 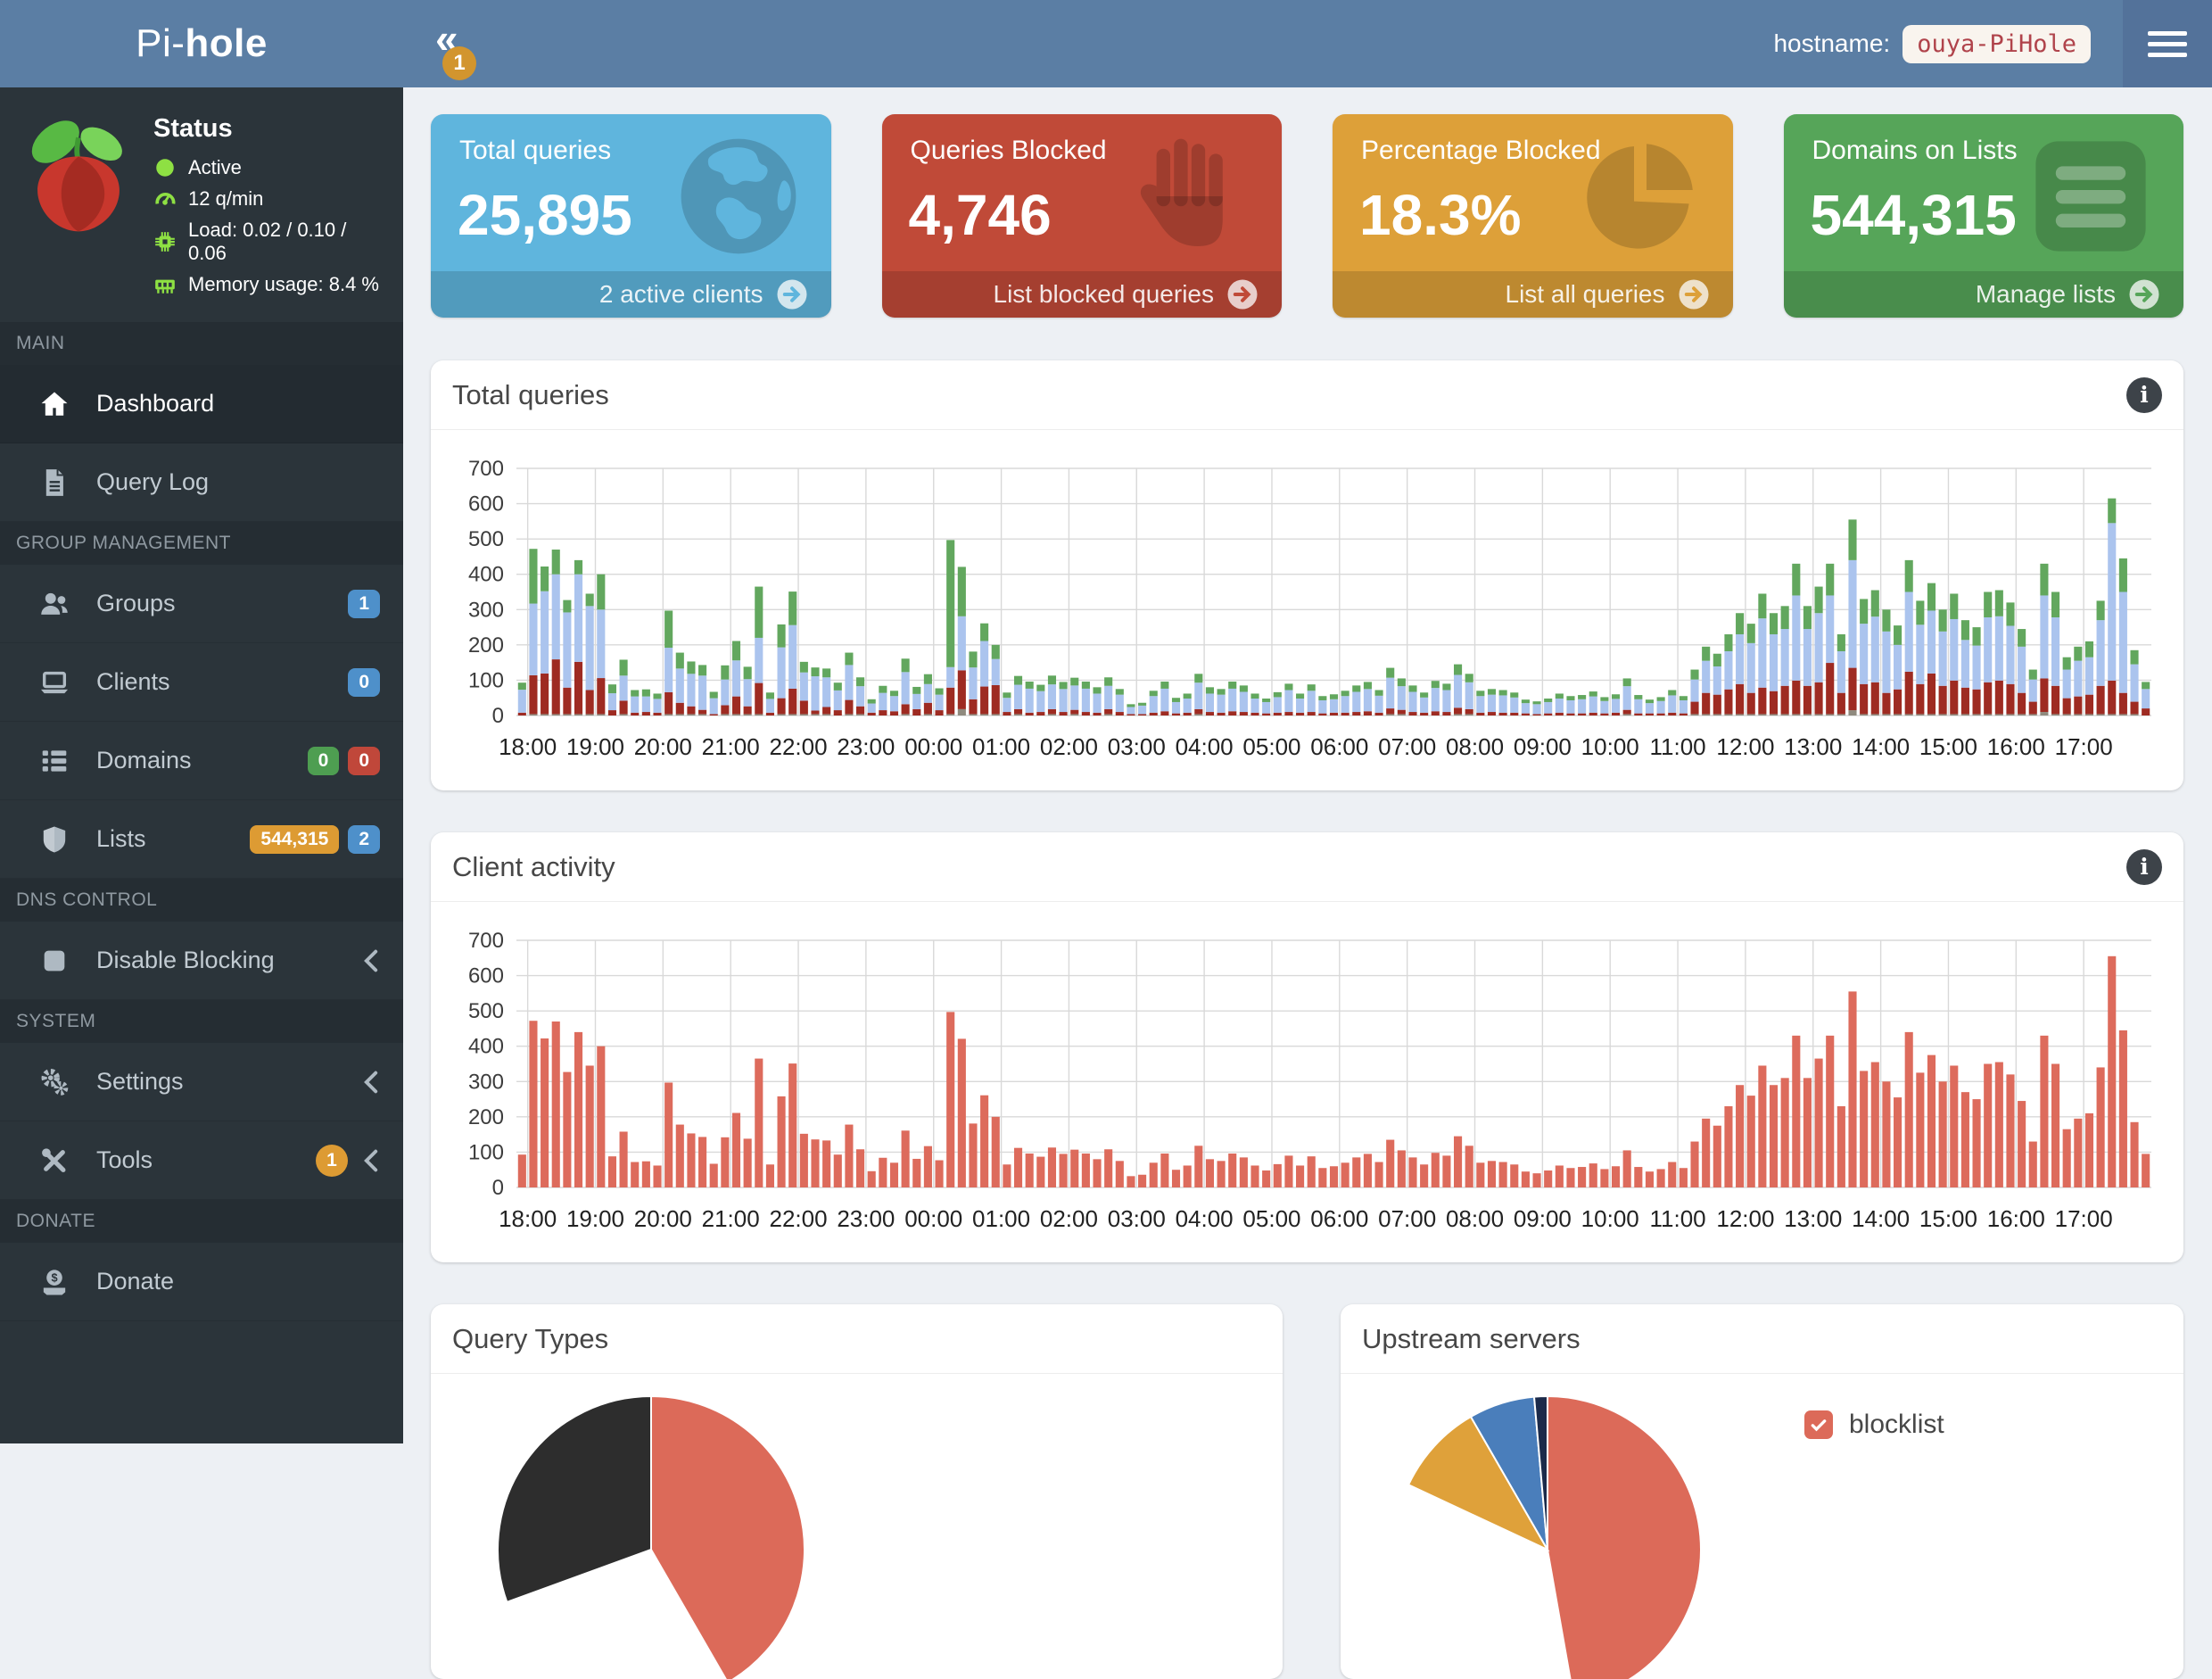 I want to click on status-row: Active, so click(x=270, y=167).